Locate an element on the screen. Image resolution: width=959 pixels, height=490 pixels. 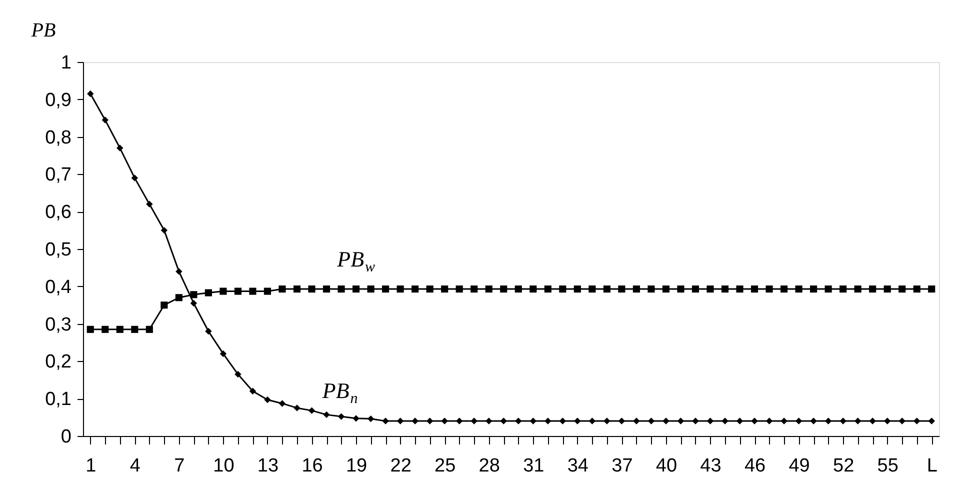
x-tick-label: 31 is located at coordinates (533, 466).